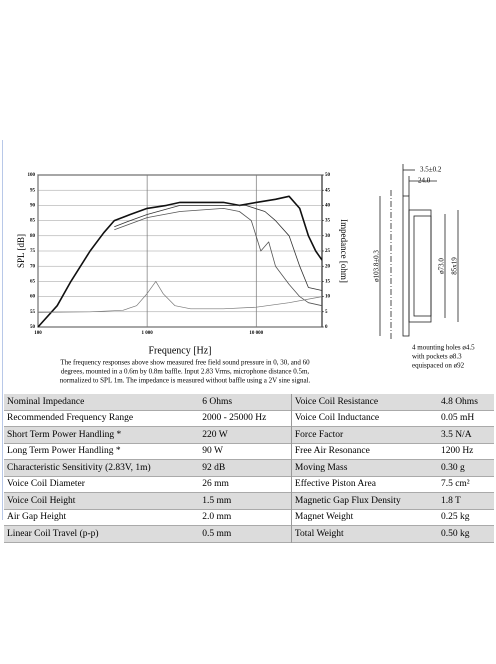  What do you see at coordinates (328, 251) in the screenshot?
I see `y2-tick-label: 25` at bounding box center [328, 251].